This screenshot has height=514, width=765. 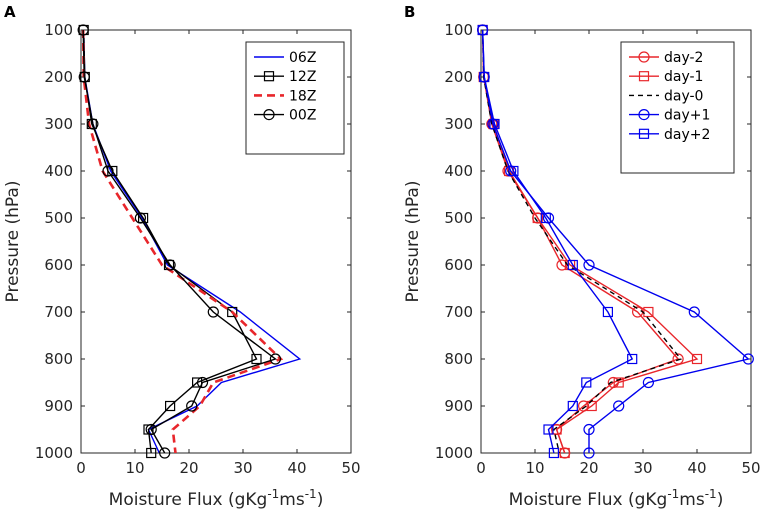 I want to click on legend: day-2 day-1 day-0 day+1 day+2, so click(x=677, y=107).